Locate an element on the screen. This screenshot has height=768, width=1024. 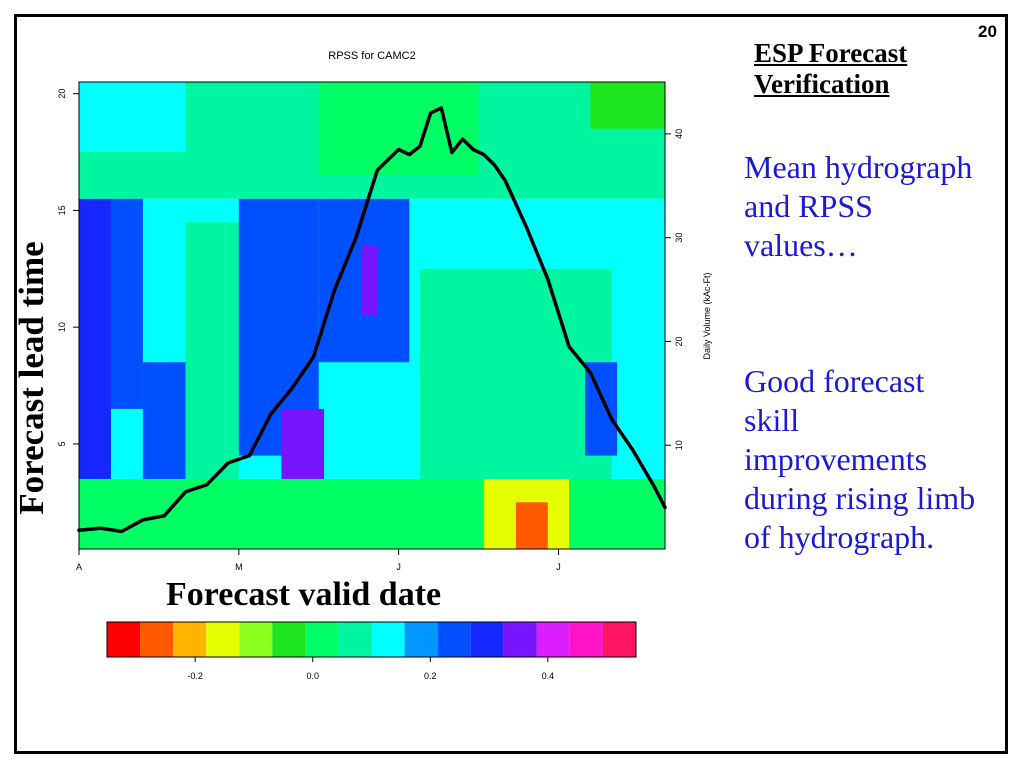
colorbar-tick-label: 0.0 is located at coordinates (312, 676).